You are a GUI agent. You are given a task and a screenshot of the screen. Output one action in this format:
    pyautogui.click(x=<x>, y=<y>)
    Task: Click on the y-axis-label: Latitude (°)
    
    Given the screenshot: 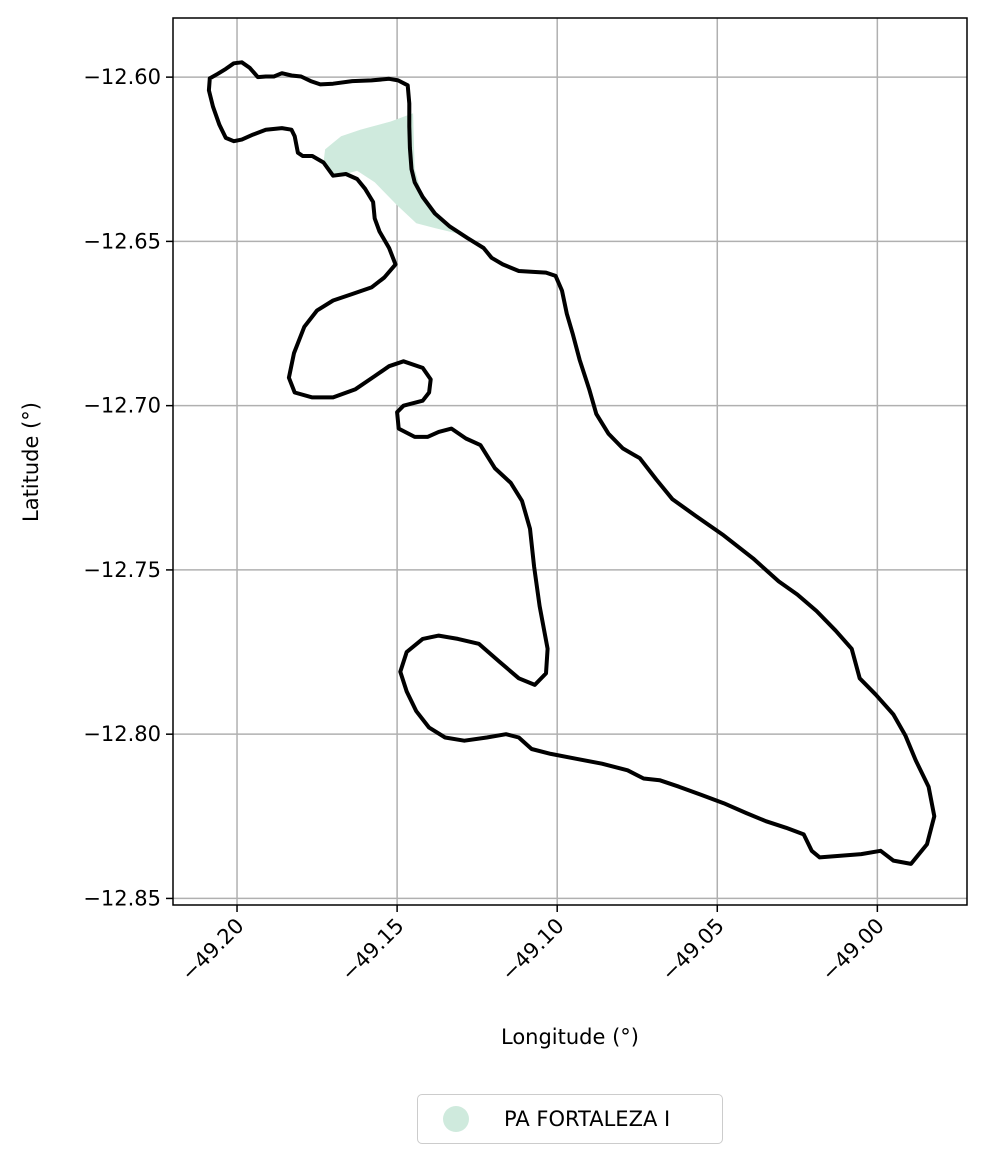 What is the action you would take?
    pyautogui.click(x=31, y=462)
    